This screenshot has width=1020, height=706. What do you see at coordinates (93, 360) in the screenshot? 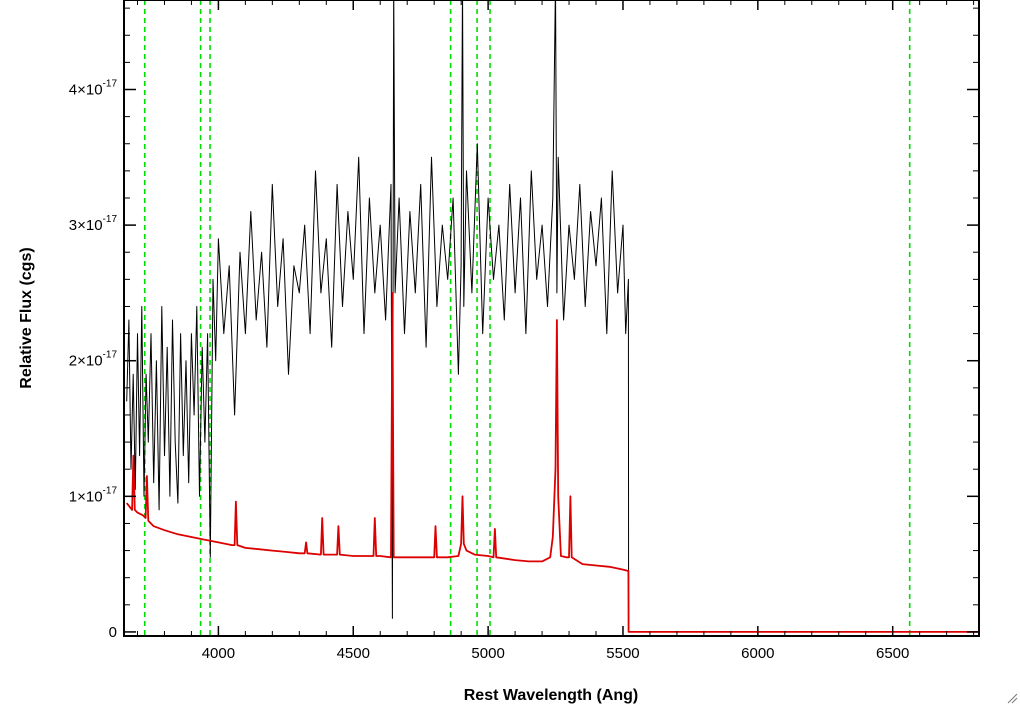
I see `y-tick-label-2: 2×10⁻¹⁷` at bounding box center [93, 360].